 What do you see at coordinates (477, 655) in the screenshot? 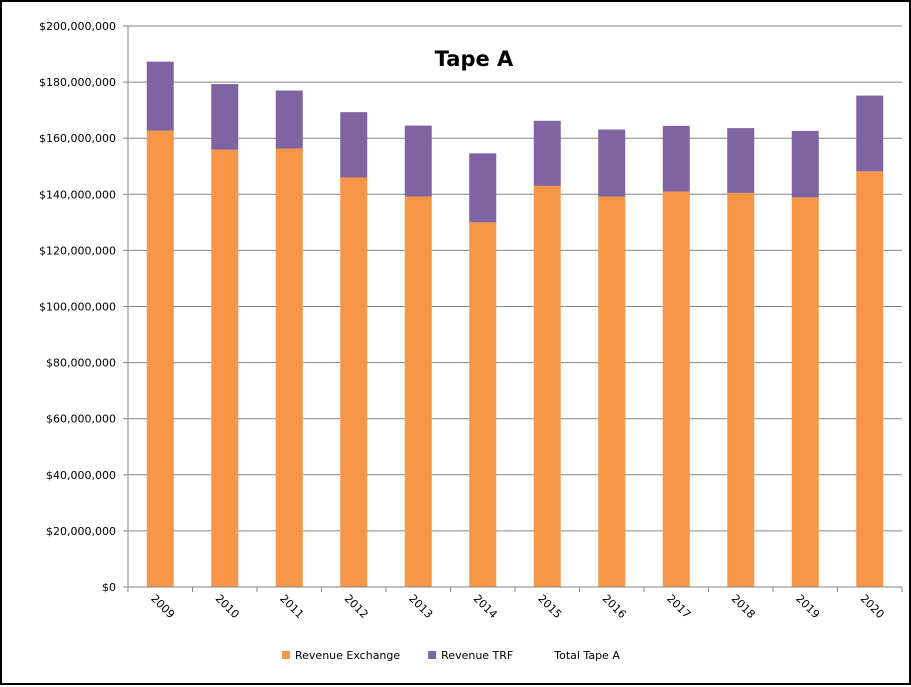
I see `legend-label: Revenue TRF` at bounding box center [477, 655].